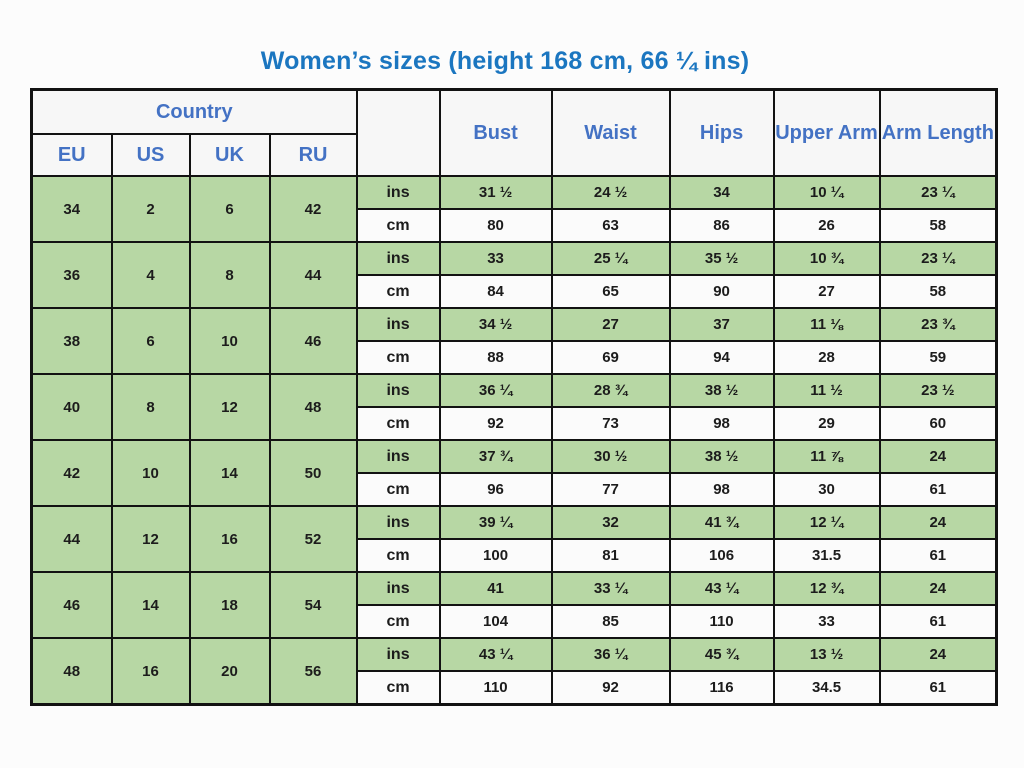 The width and height of the screenshot is (1024, 768). What do you see at coordinates (150, 155) in the screenshot?
I see `column-header-us: US` at bounding box center [150, 155].